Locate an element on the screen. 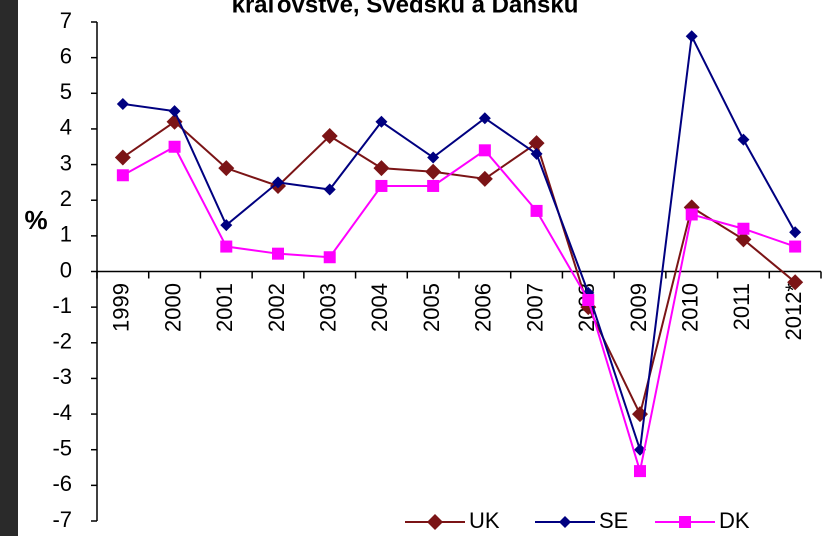  x-tick-label: 2011 is located at coordinates (741, 306).